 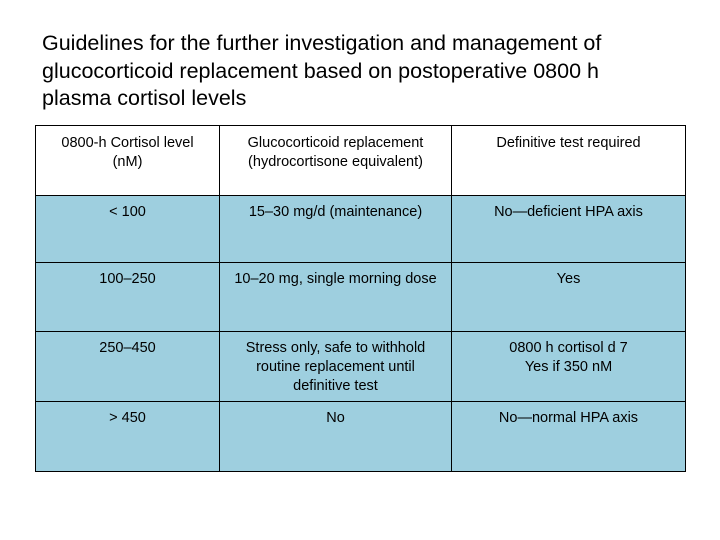 What do you see at coordinates (568, 212) in the screenshot?
I see `cell-line: No—deficient HPA axis` at bounding box center [568, 212].